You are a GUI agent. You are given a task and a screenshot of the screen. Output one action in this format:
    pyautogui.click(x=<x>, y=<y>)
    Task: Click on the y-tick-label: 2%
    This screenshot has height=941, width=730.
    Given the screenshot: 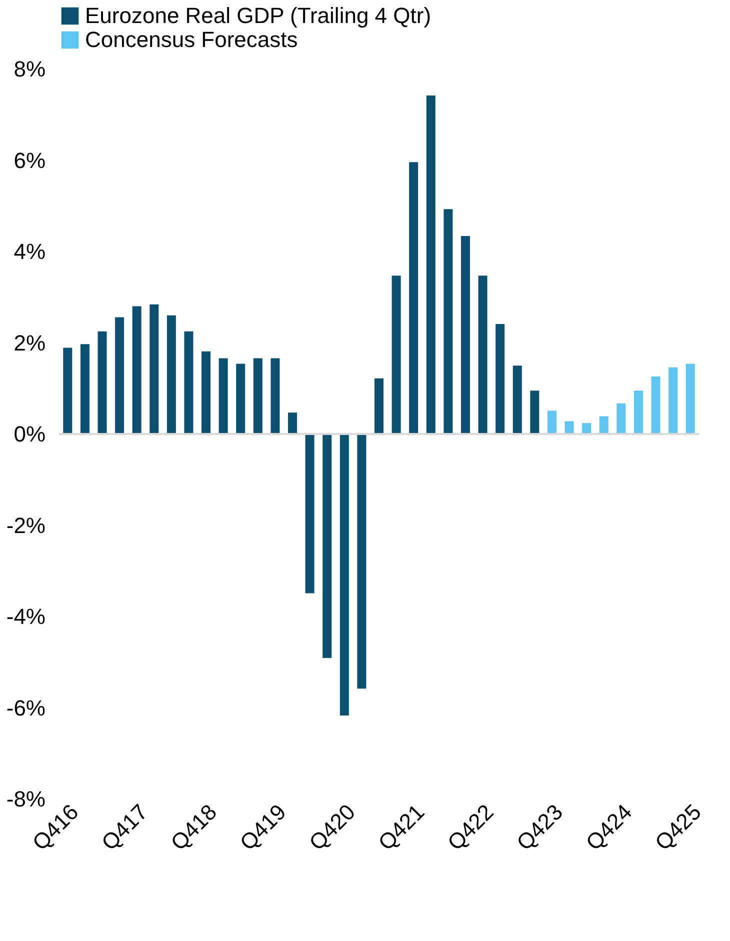 What is the action you would take?
    pyautogui.click(x=30, y=343)
    